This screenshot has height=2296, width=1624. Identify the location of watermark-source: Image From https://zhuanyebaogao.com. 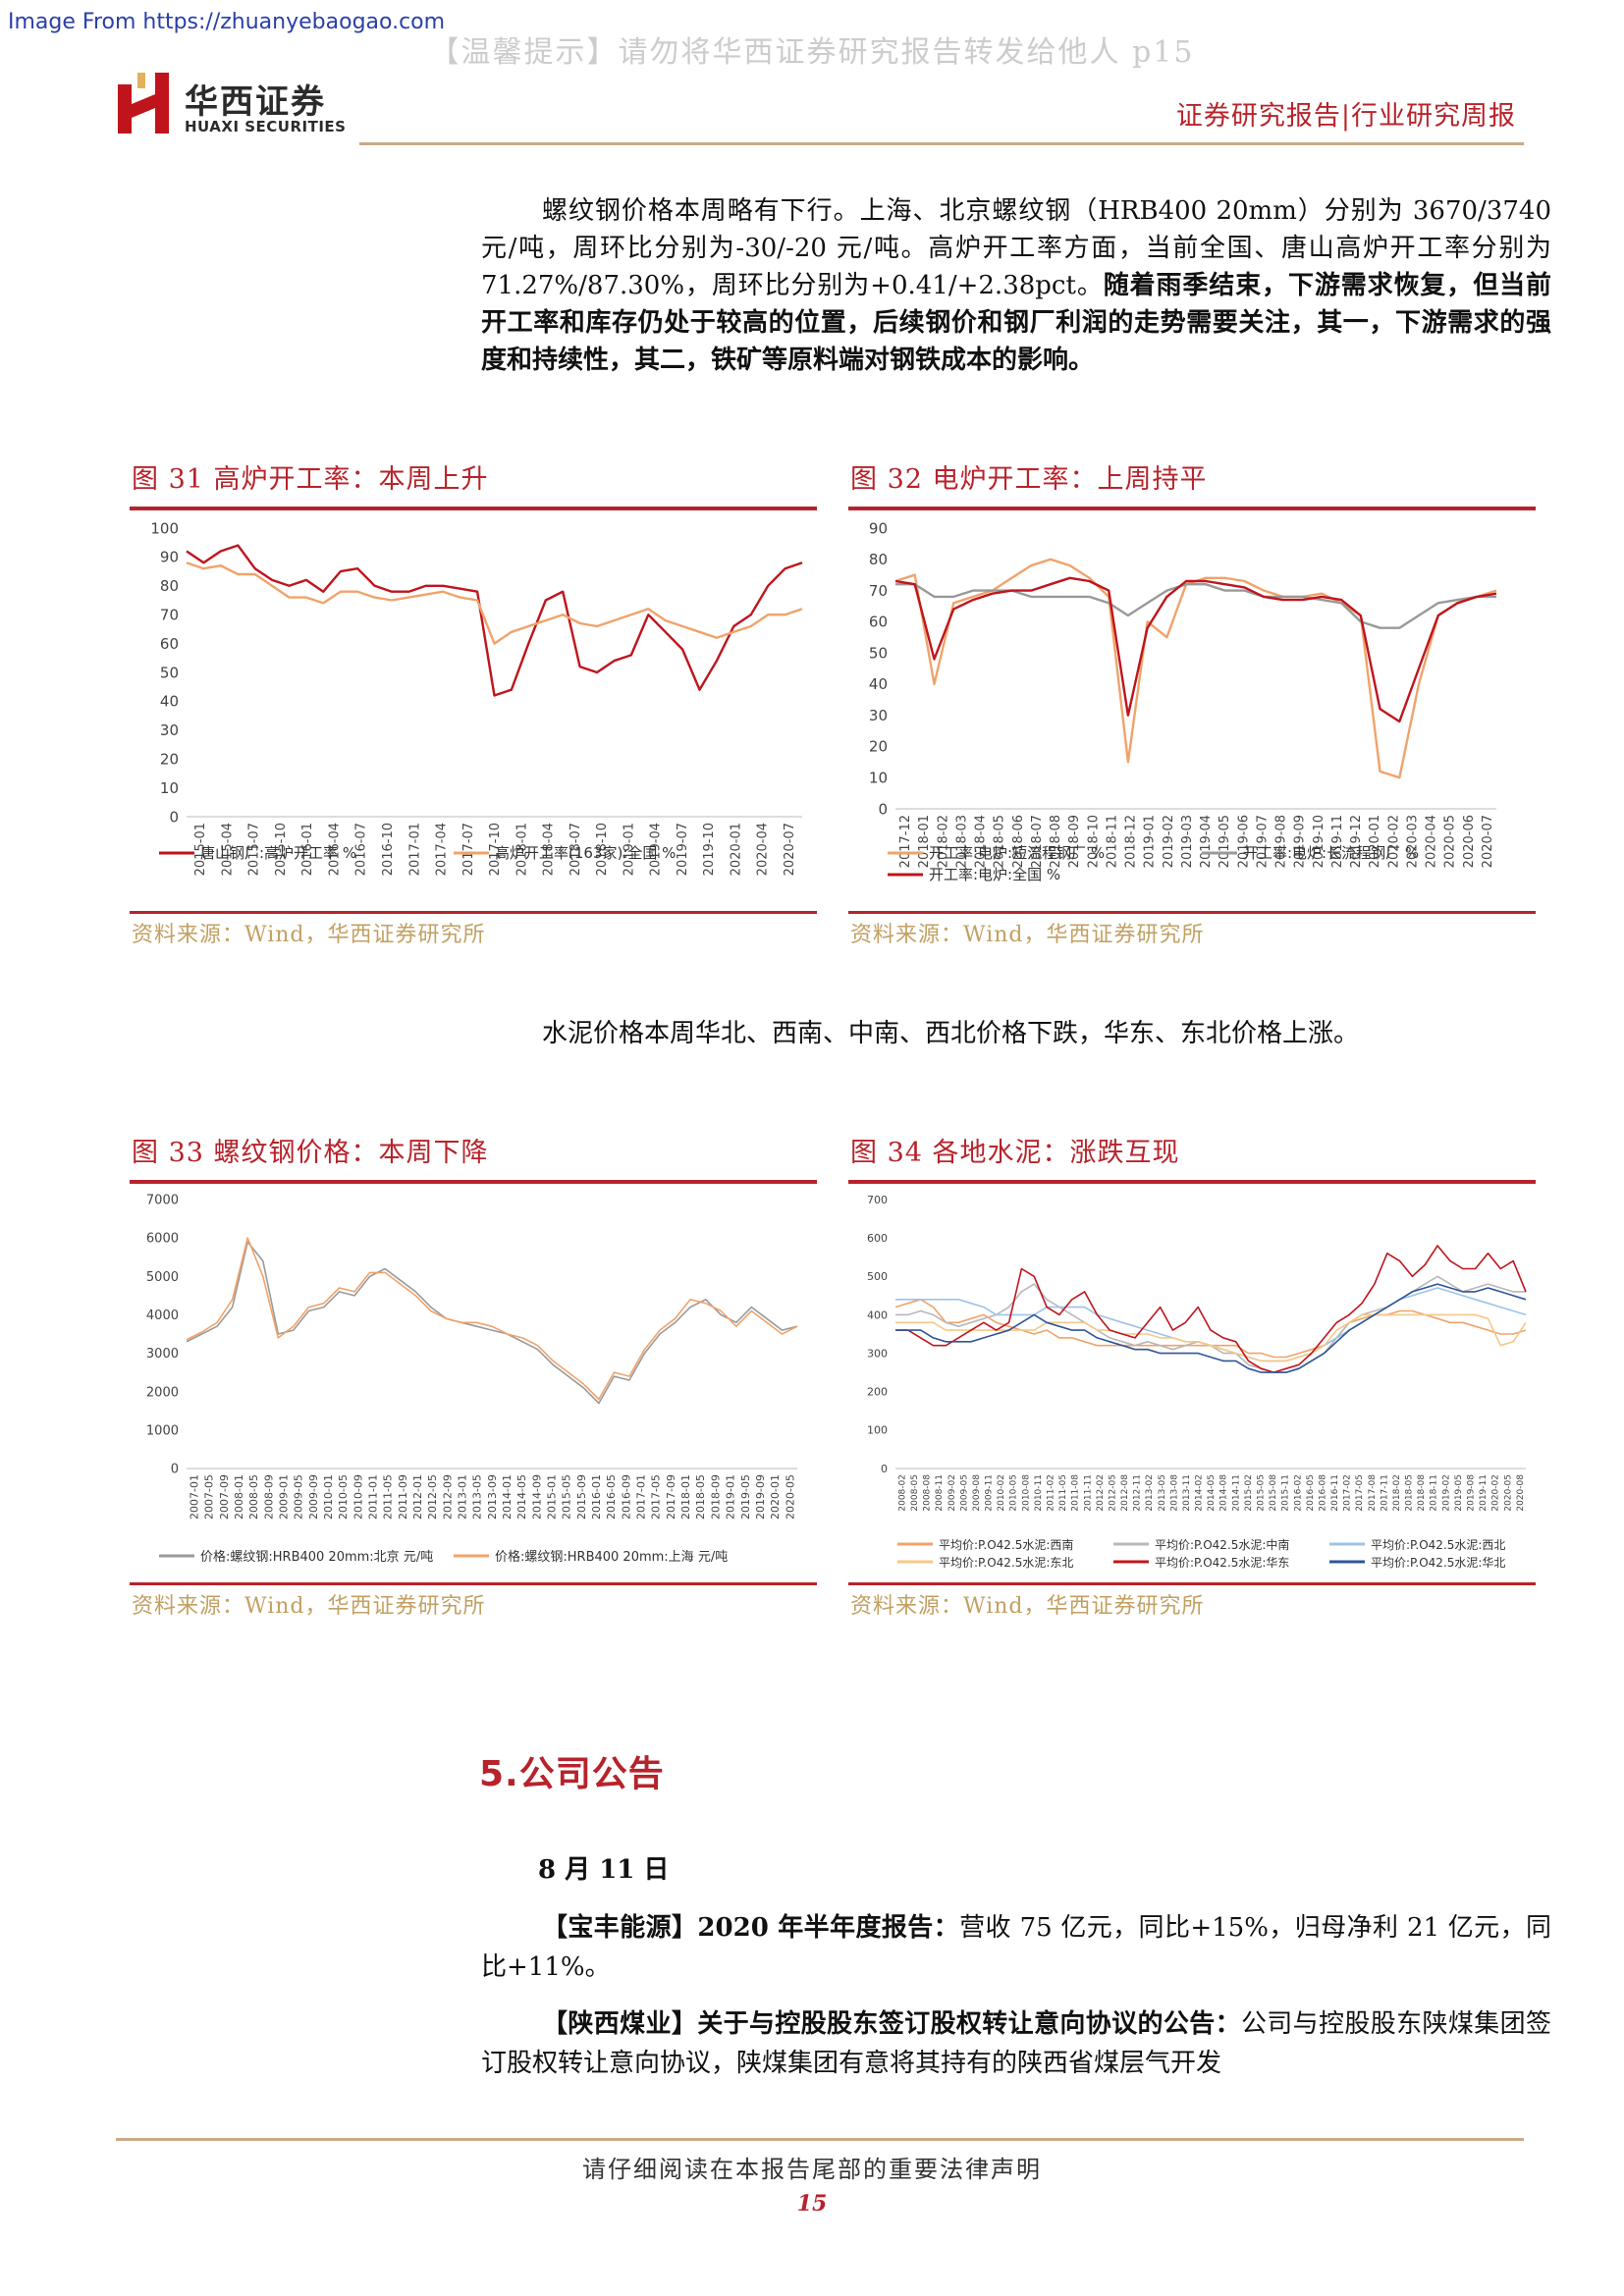
(227, 22).